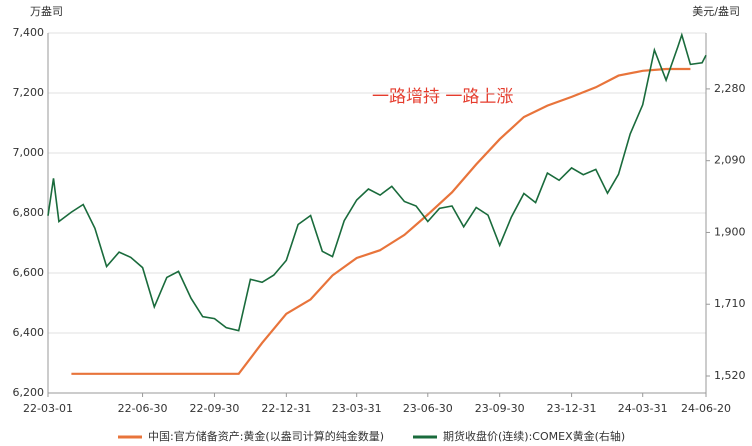 The height and width of the screenshot is (446, 752). What do you see at coordinates (357, 408) in the screenshot?
I see `x-tick-label: 23-03-31` at bounding box center [357, 408].